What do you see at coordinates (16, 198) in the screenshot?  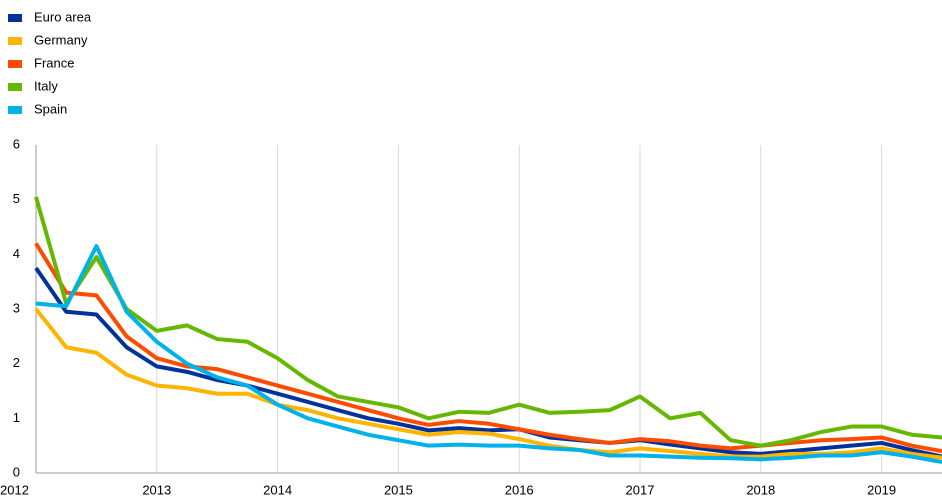 I see `y-tick-label: 5` at bounding box center [16, 198].